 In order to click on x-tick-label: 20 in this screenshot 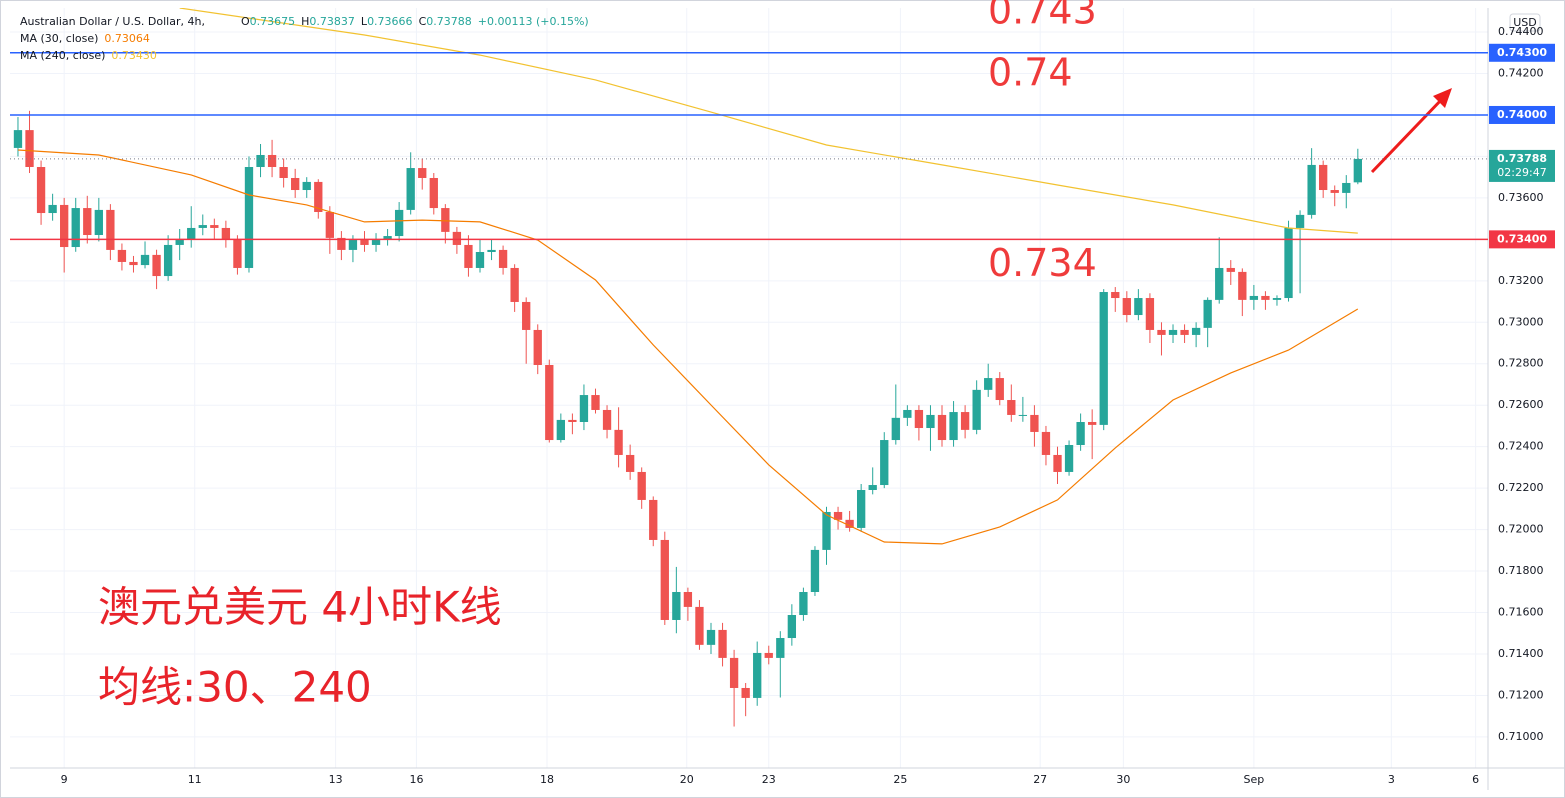, I will do `click(687, 779)`.